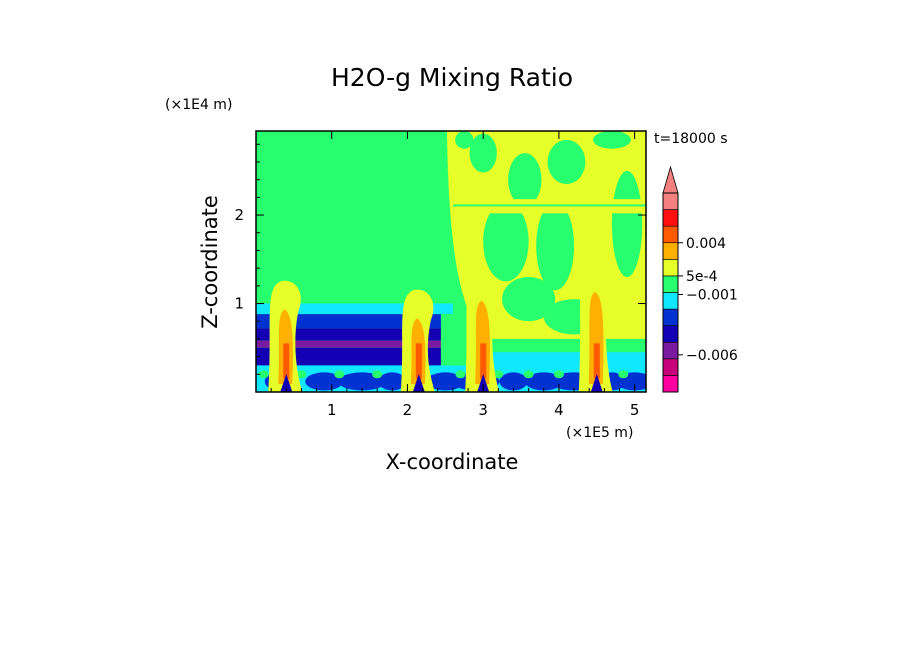 The height and width of the screenshot is (658, 904). Describe the element at coordinates (670, 179) in the screenshot. I see `colorbar-extend-arrow` at that location.